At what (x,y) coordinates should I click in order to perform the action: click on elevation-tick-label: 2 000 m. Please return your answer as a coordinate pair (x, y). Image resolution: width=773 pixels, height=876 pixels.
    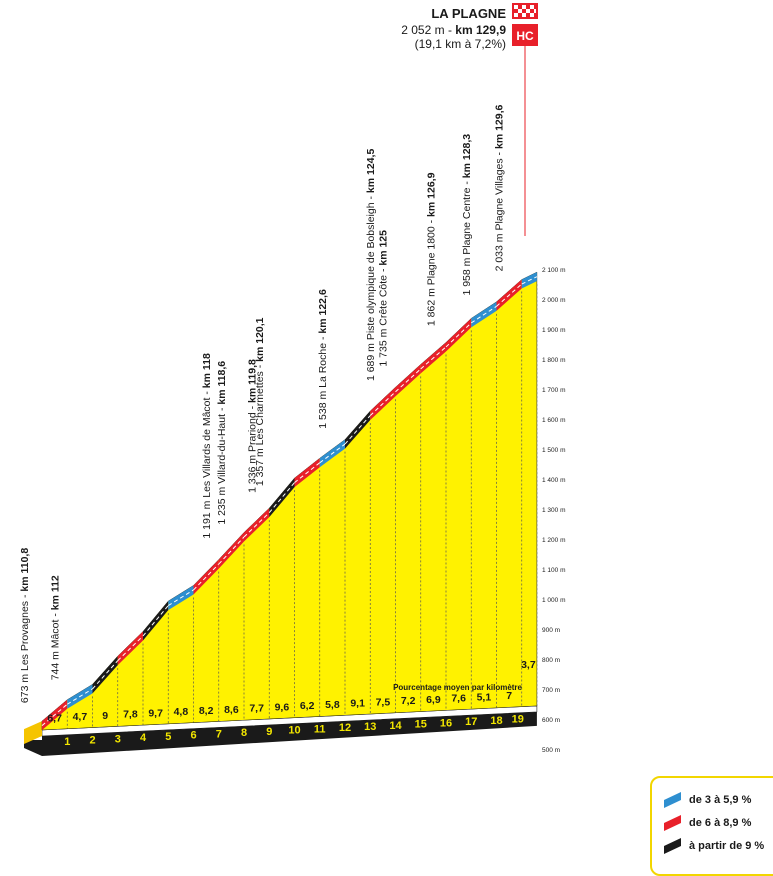
    Looking at the image, I should click on (554, 300).